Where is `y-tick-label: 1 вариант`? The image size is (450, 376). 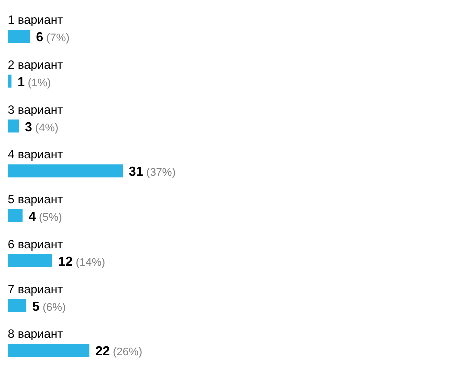 y-tick-label: 1 вариант is located at coordinates (36, 20).